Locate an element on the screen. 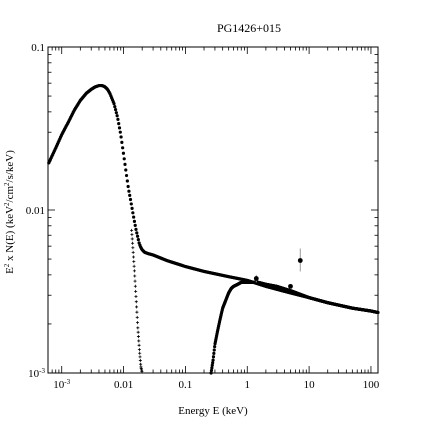 This screenshot has width=426, height=427. y-tick-label: 0.01 is located at coordinates (35, 211).